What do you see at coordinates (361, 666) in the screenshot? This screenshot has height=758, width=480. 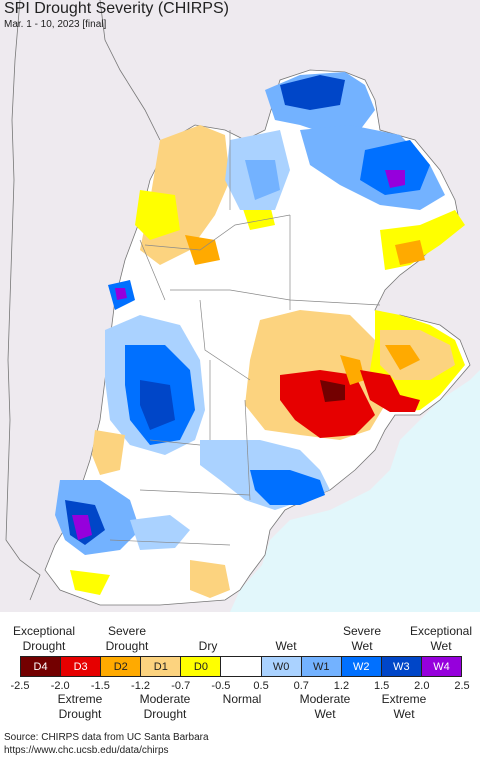 I see `legend-swatch-w2: W2` at bounding box center [361, 666].